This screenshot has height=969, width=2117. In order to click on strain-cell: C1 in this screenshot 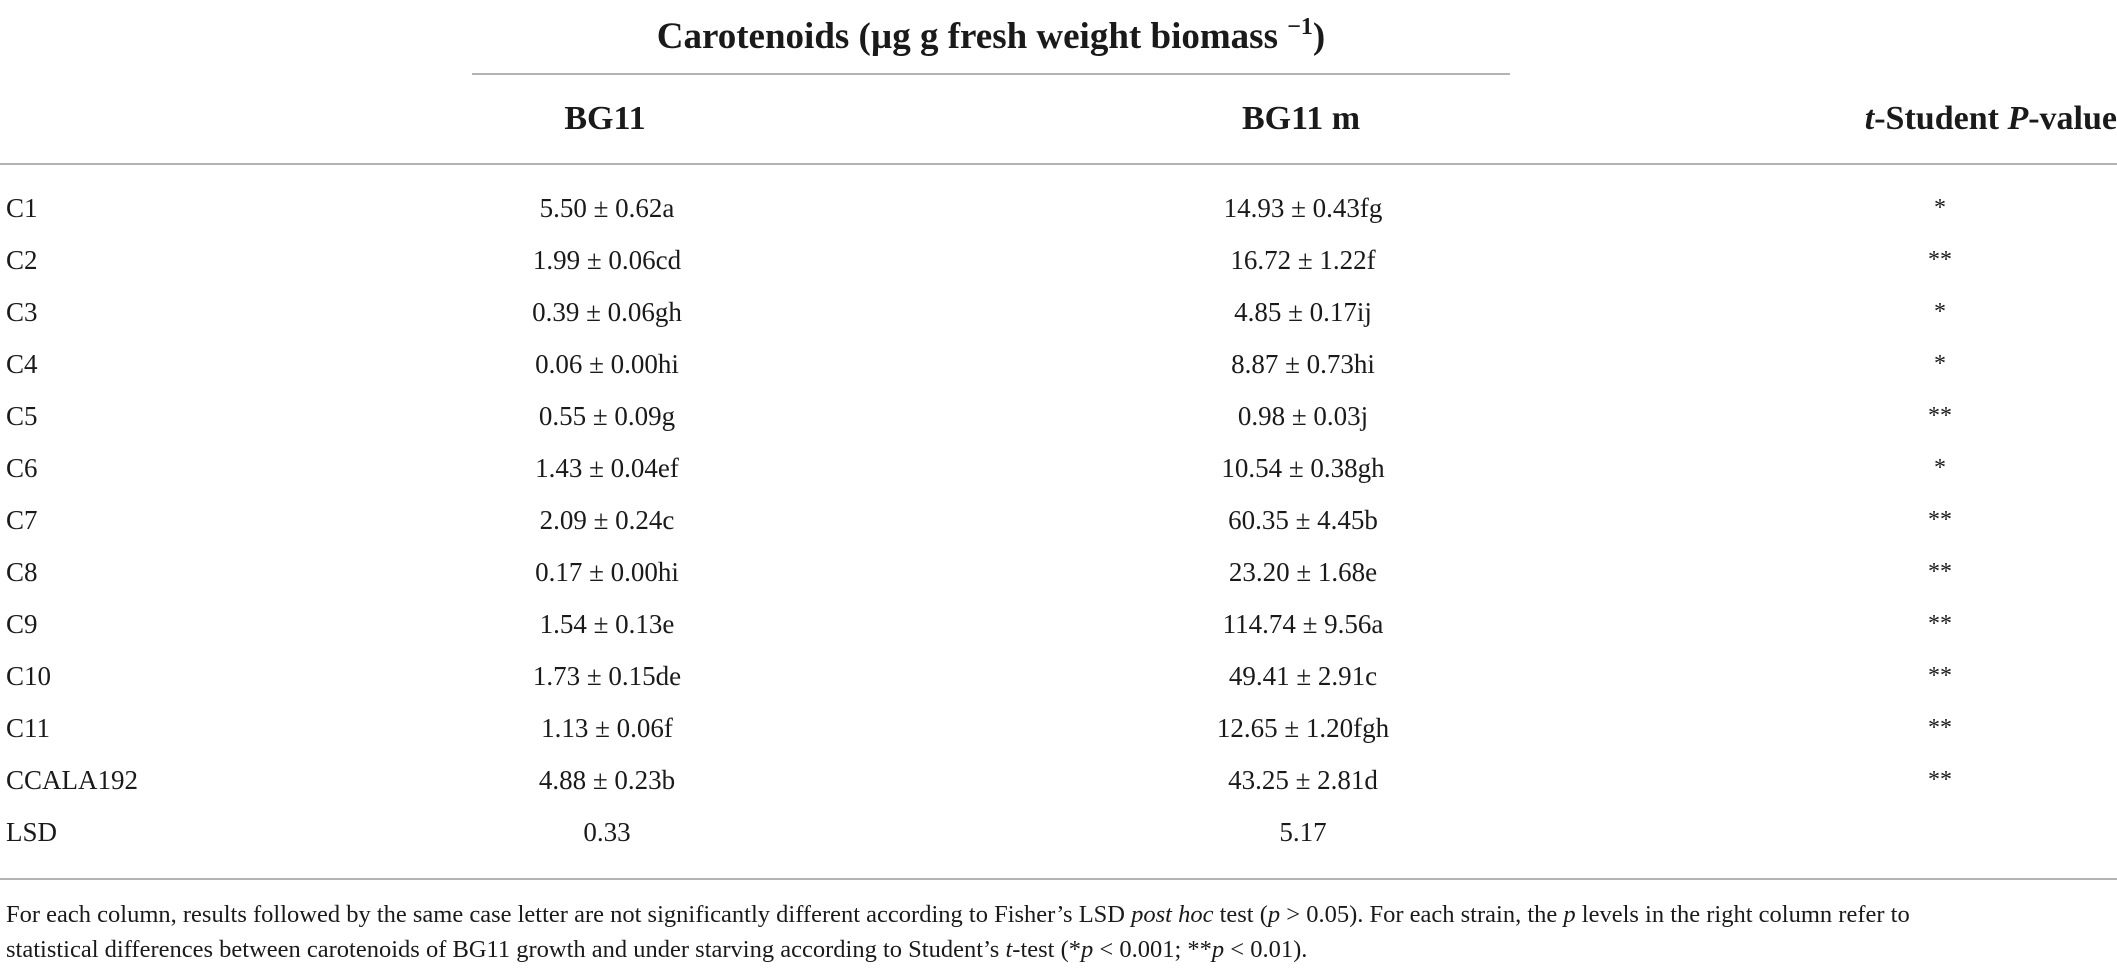, I will do `click(22, 208)`.